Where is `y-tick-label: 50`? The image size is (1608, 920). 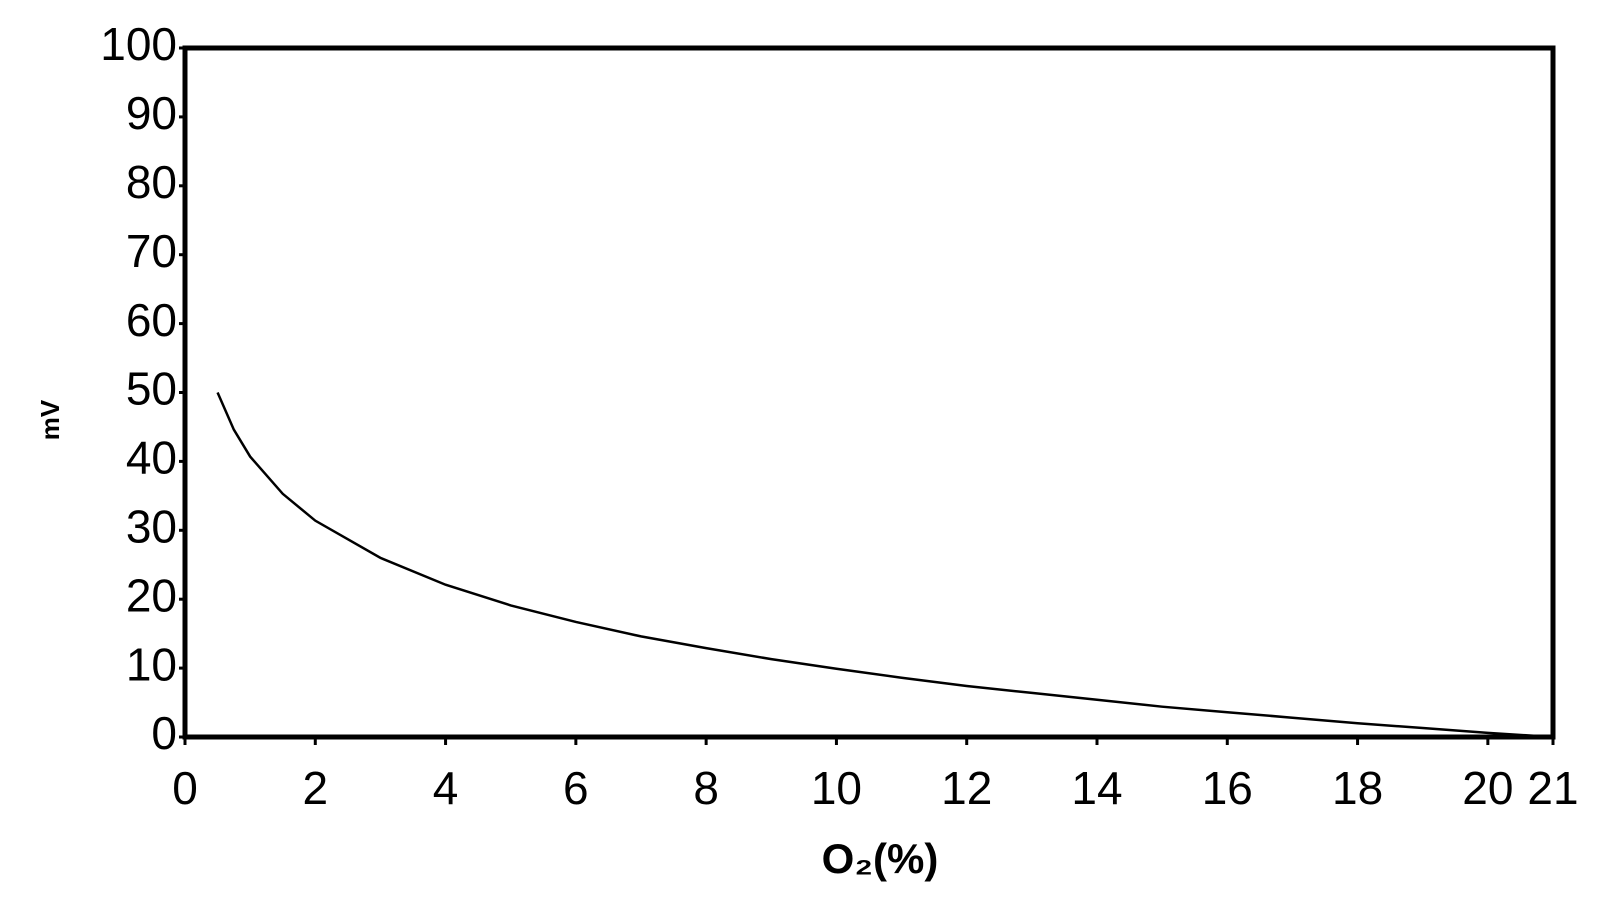
y-tick-label: 50 is located at coordinates (151, 389).